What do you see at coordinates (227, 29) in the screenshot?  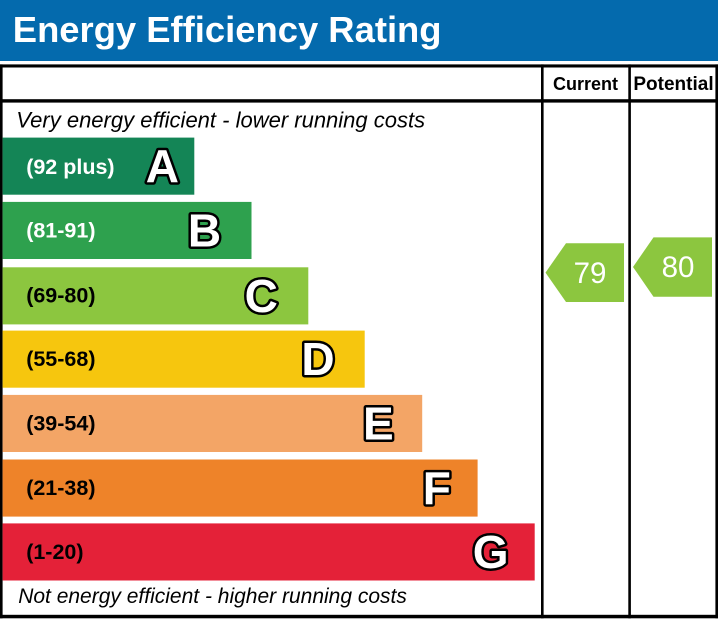 I see `svg-text: Energy Efficiency Rating` at bounding box center [227, 29].